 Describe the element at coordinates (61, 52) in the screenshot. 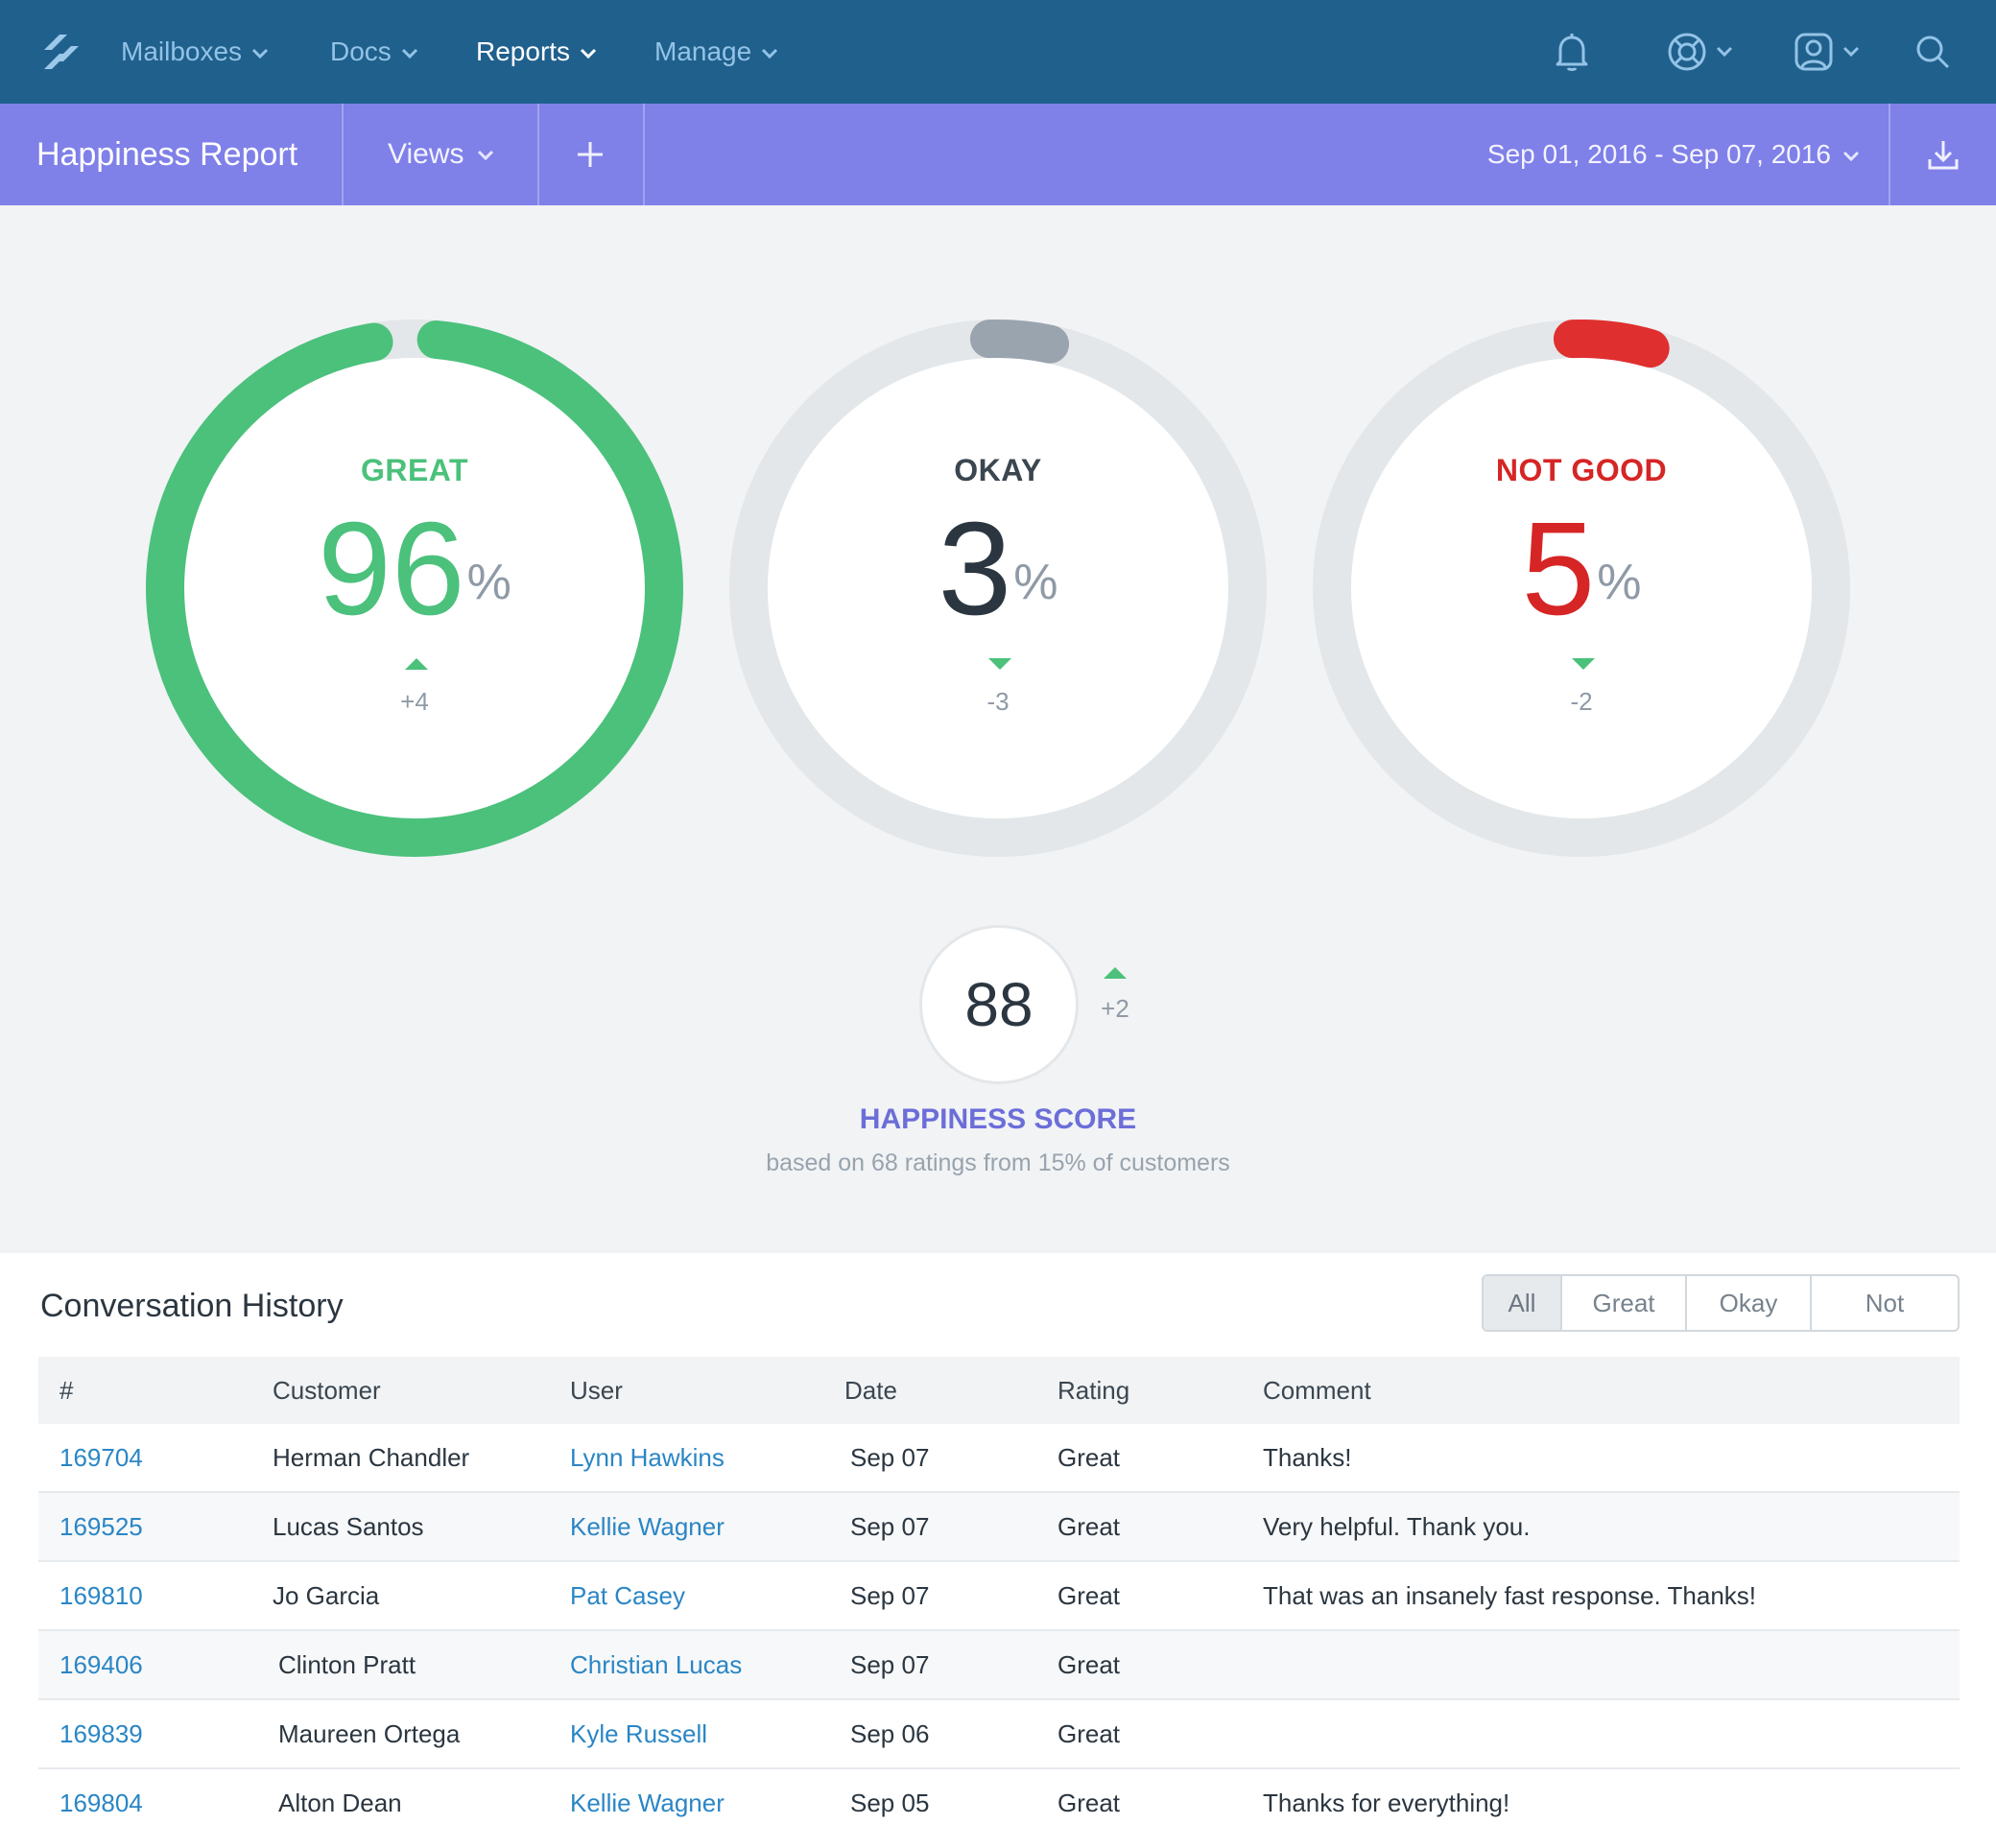

I see `helpscout-logo-icon` at that location.